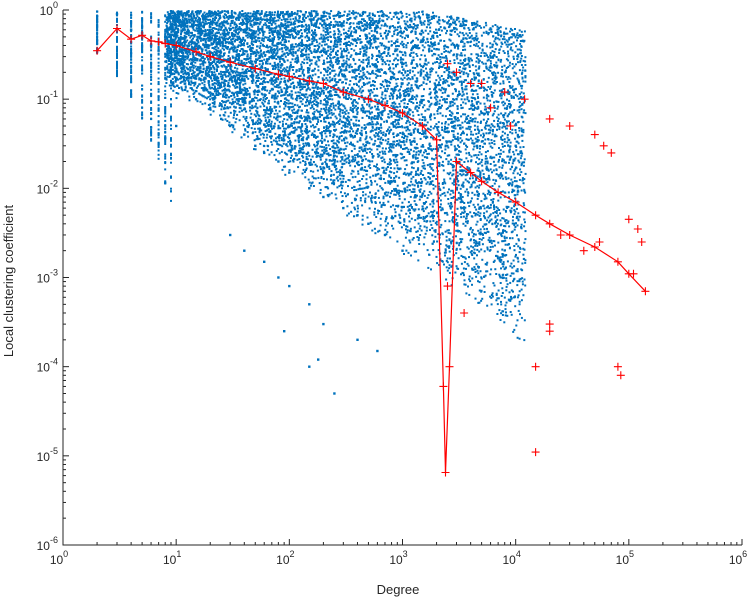 Image resolution: width=753 pixels, height=600 pixels. What do you see at coordinates (59, 558) in the screenshot?
I see `x-tick-label: 10⁰` at bounding box center [59, 558].